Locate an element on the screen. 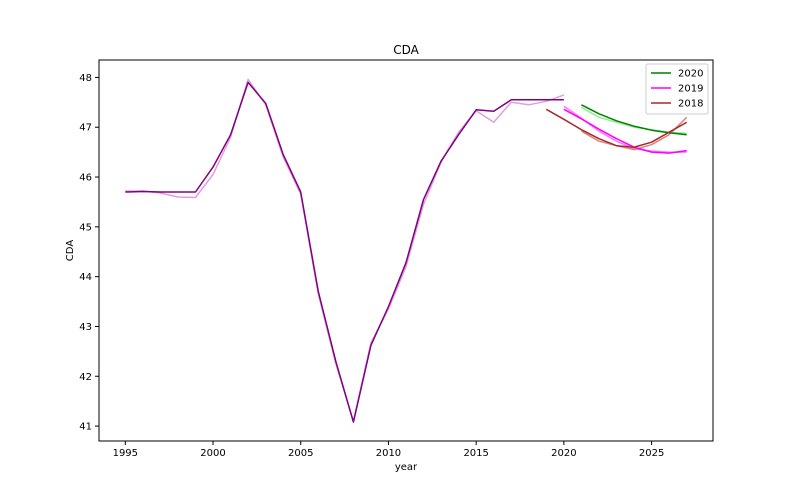  legend-label-2019: 2019 is located at coordinates (690, 89).